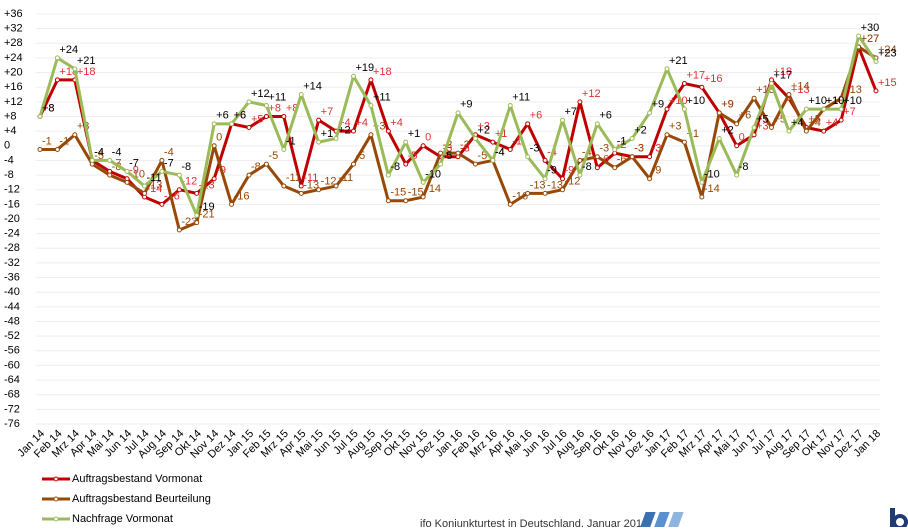 This screenshot has width=908, height=532. What do you see at coordinates (870, 28) in the screenshot?
I see `data-label: +30` at bounding box center [870, 28].